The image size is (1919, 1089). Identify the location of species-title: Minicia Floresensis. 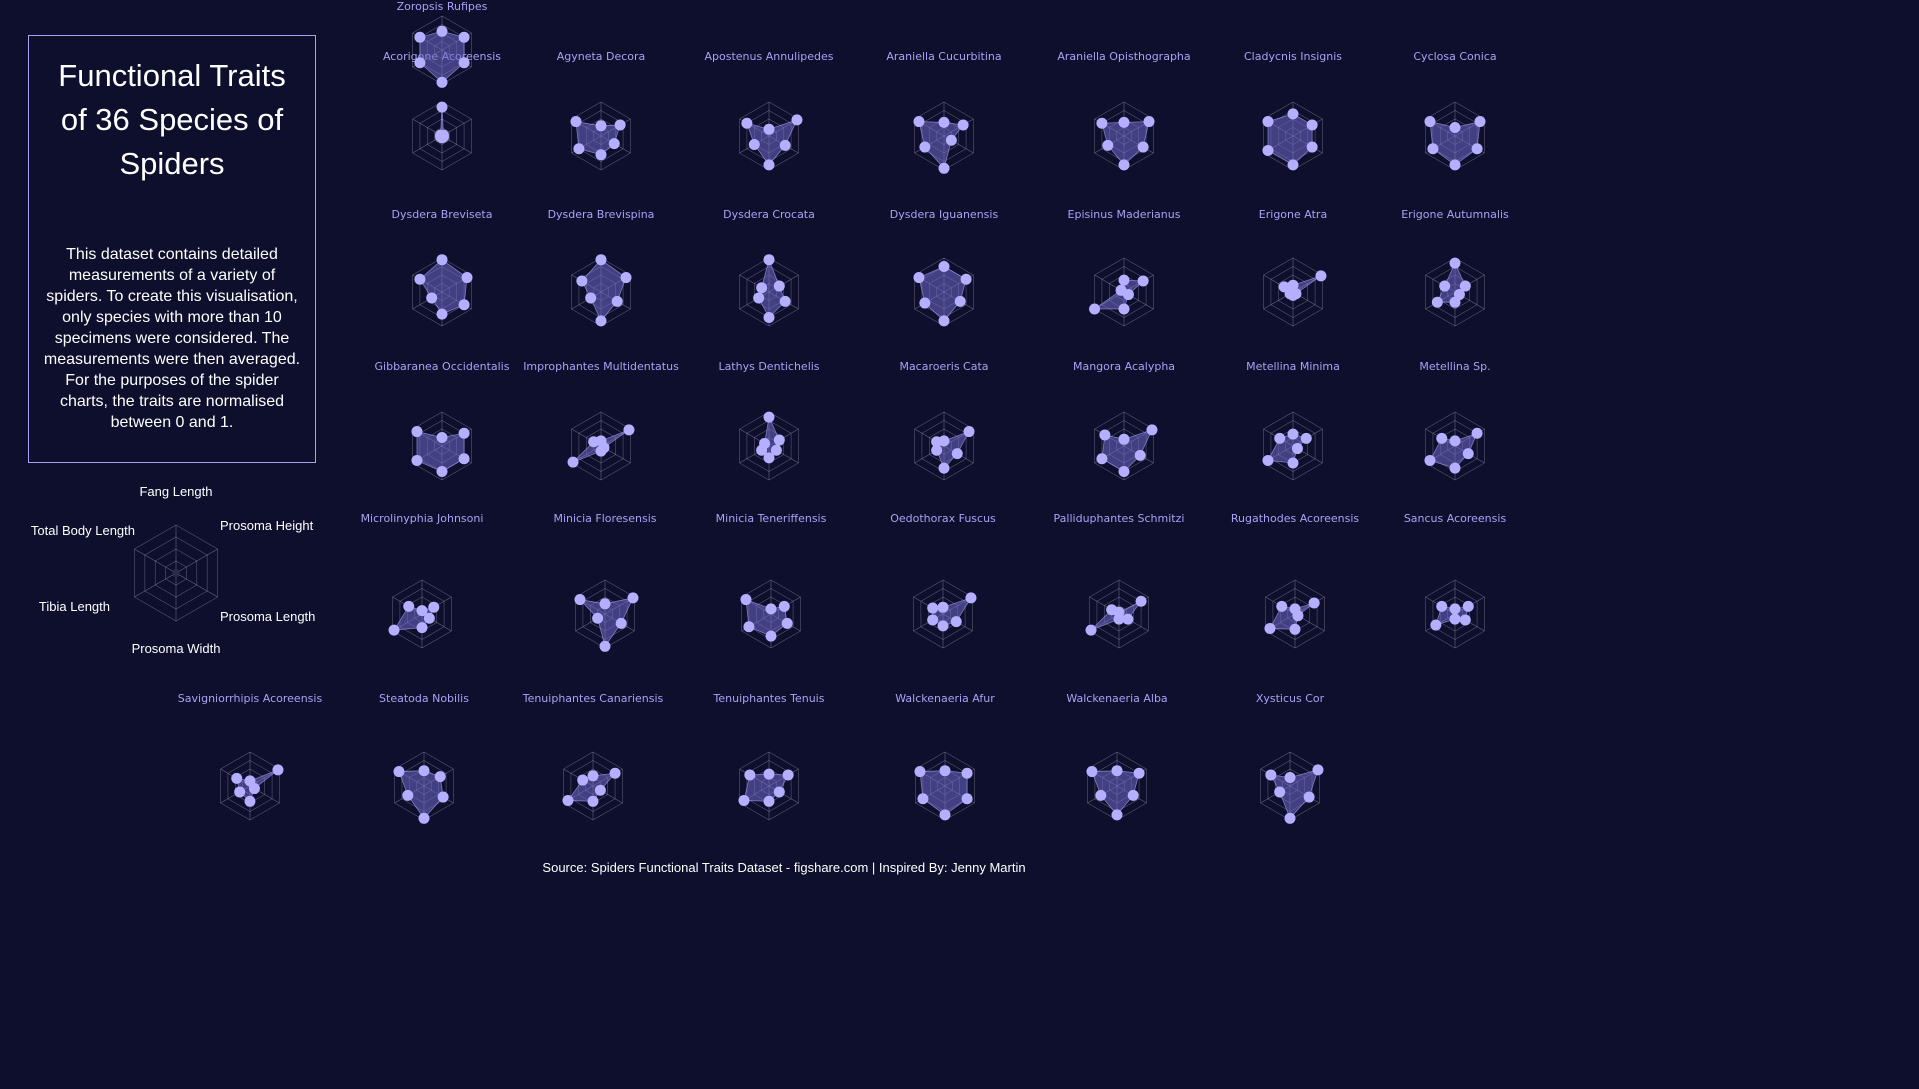
(605, 518).